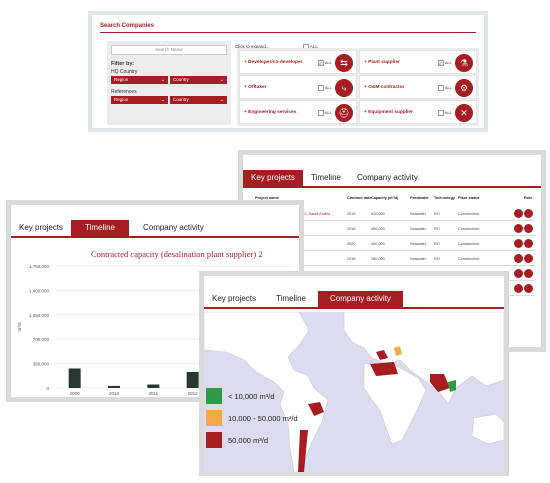  Describe the element at coordinates (121, 99) in the screenshot. I see `ref-region-value: Region` at that location.